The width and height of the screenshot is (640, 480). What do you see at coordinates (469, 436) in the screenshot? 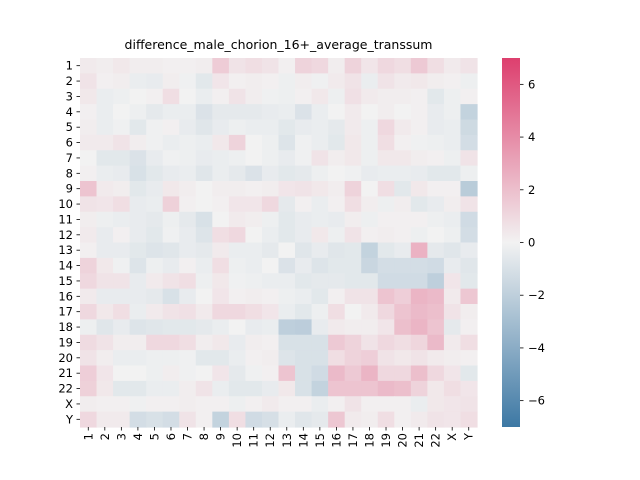
I see `x-tick-label: Y` at bounding box center [469, 436].